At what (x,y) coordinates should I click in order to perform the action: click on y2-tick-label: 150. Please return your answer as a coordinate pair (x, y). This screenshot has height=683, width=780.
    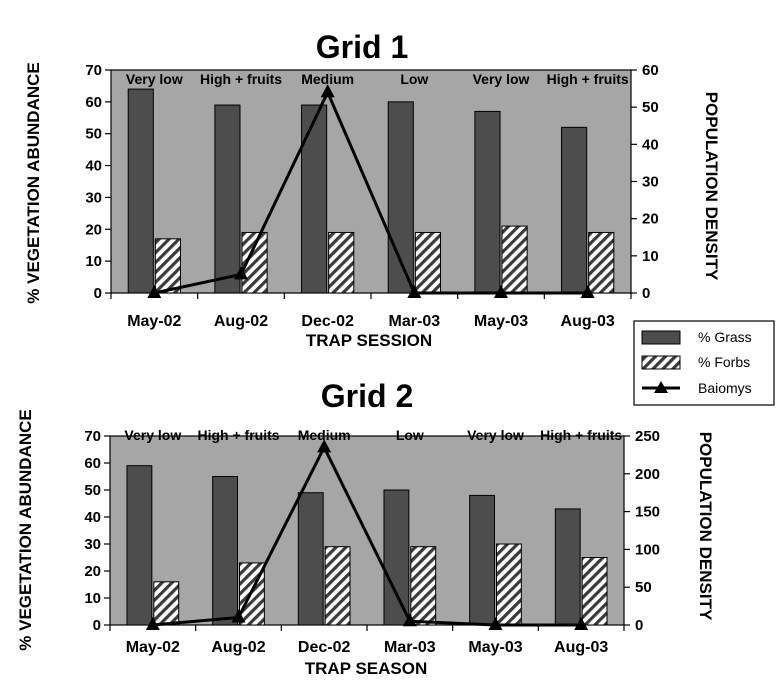
    Looking at the image, I should click on (647, 512).